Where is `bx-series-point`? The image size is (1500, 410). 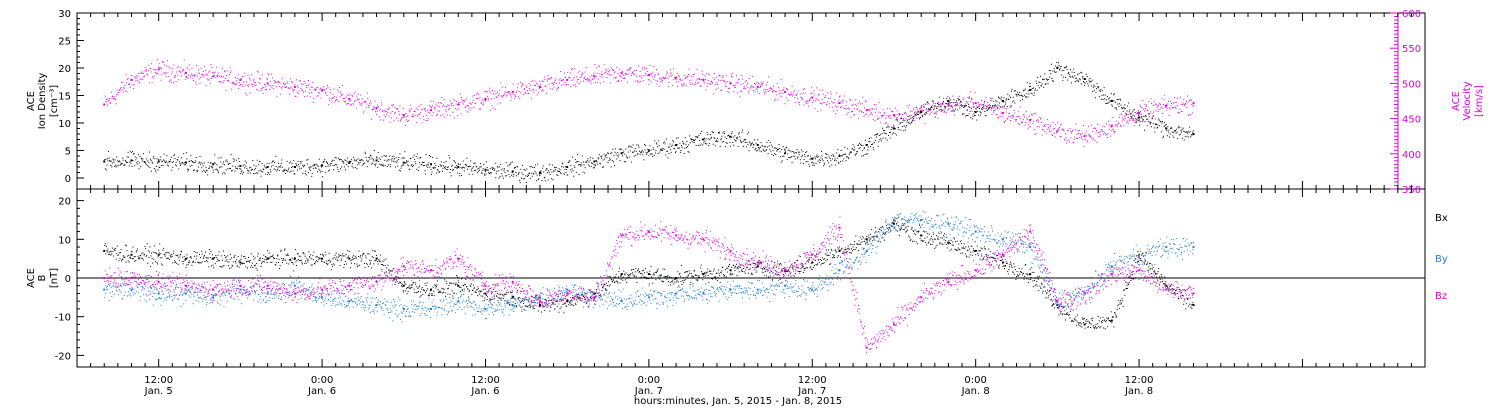 bx-series-point is located at coordinates (458, 285).